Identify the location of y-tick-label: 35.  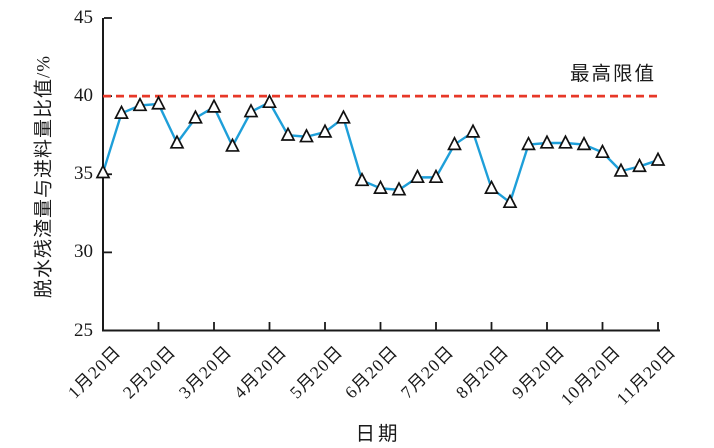
(83, 174).